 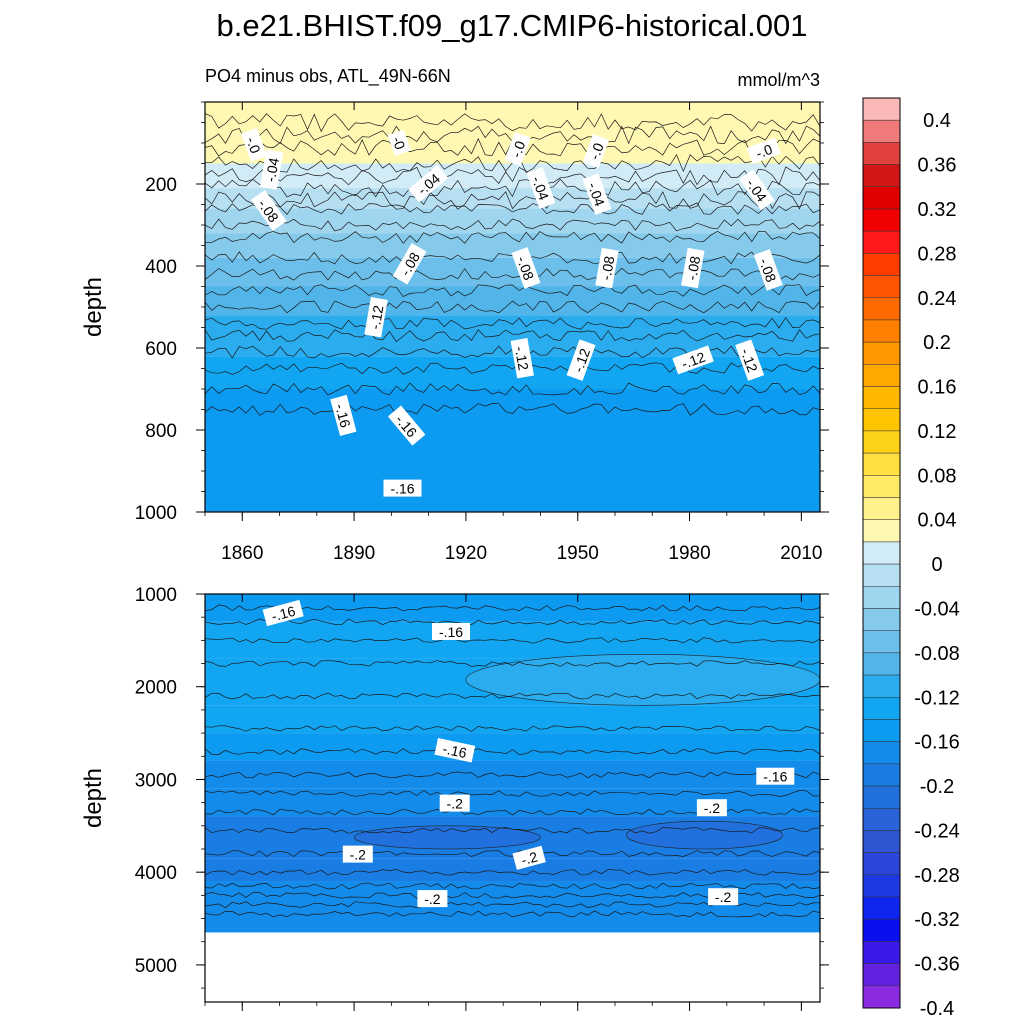 I want to click on colorbar-label-20: -0.4, so click(x=937, y=1009).